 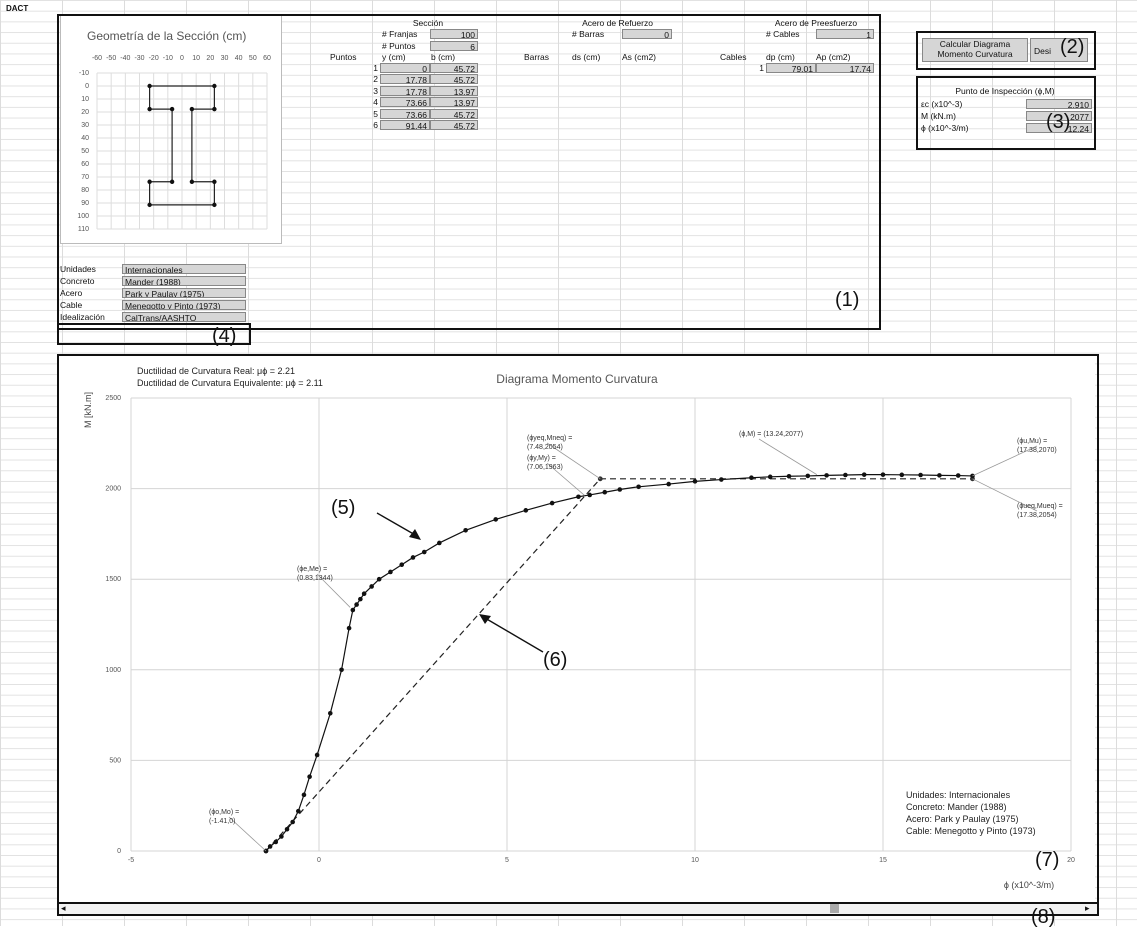 I want to click on horizontal-scrollbar, so click(x=578, y=909).